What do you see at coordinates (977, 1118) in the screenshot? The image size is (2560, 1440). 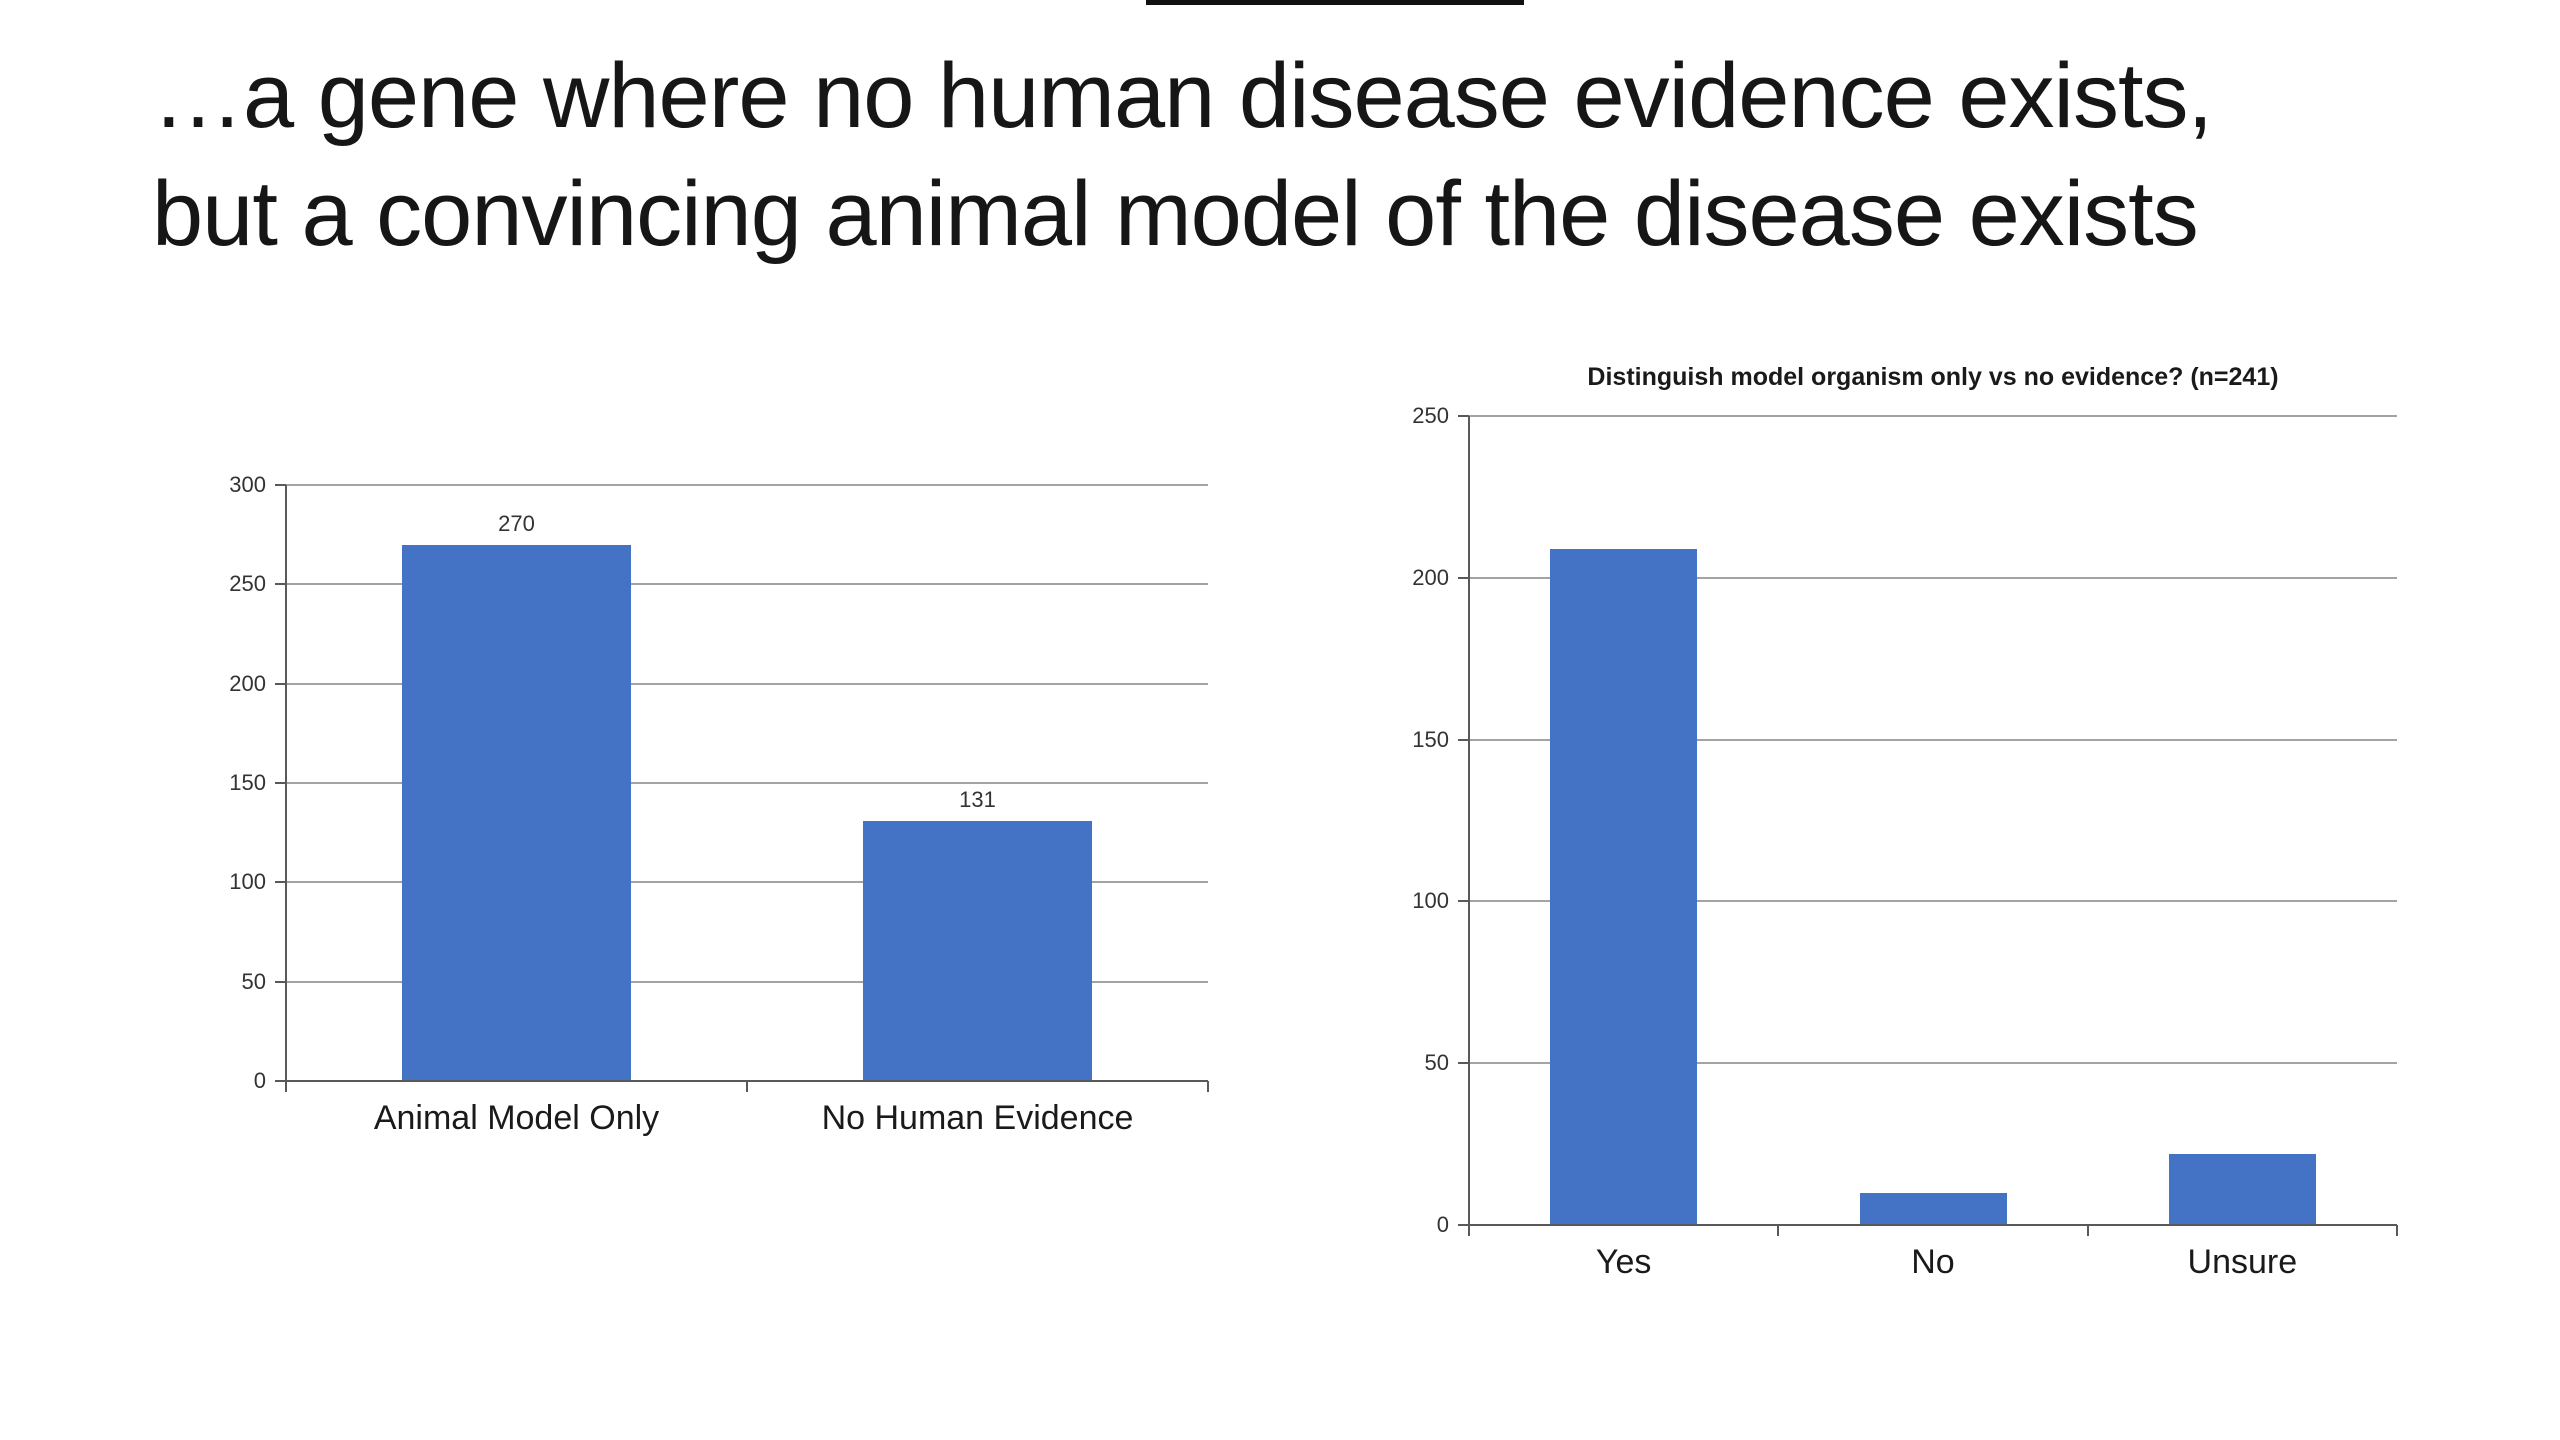 I see `category-label-no-human-evidence: No Human Evidence` at bounding box center [977, 1118].